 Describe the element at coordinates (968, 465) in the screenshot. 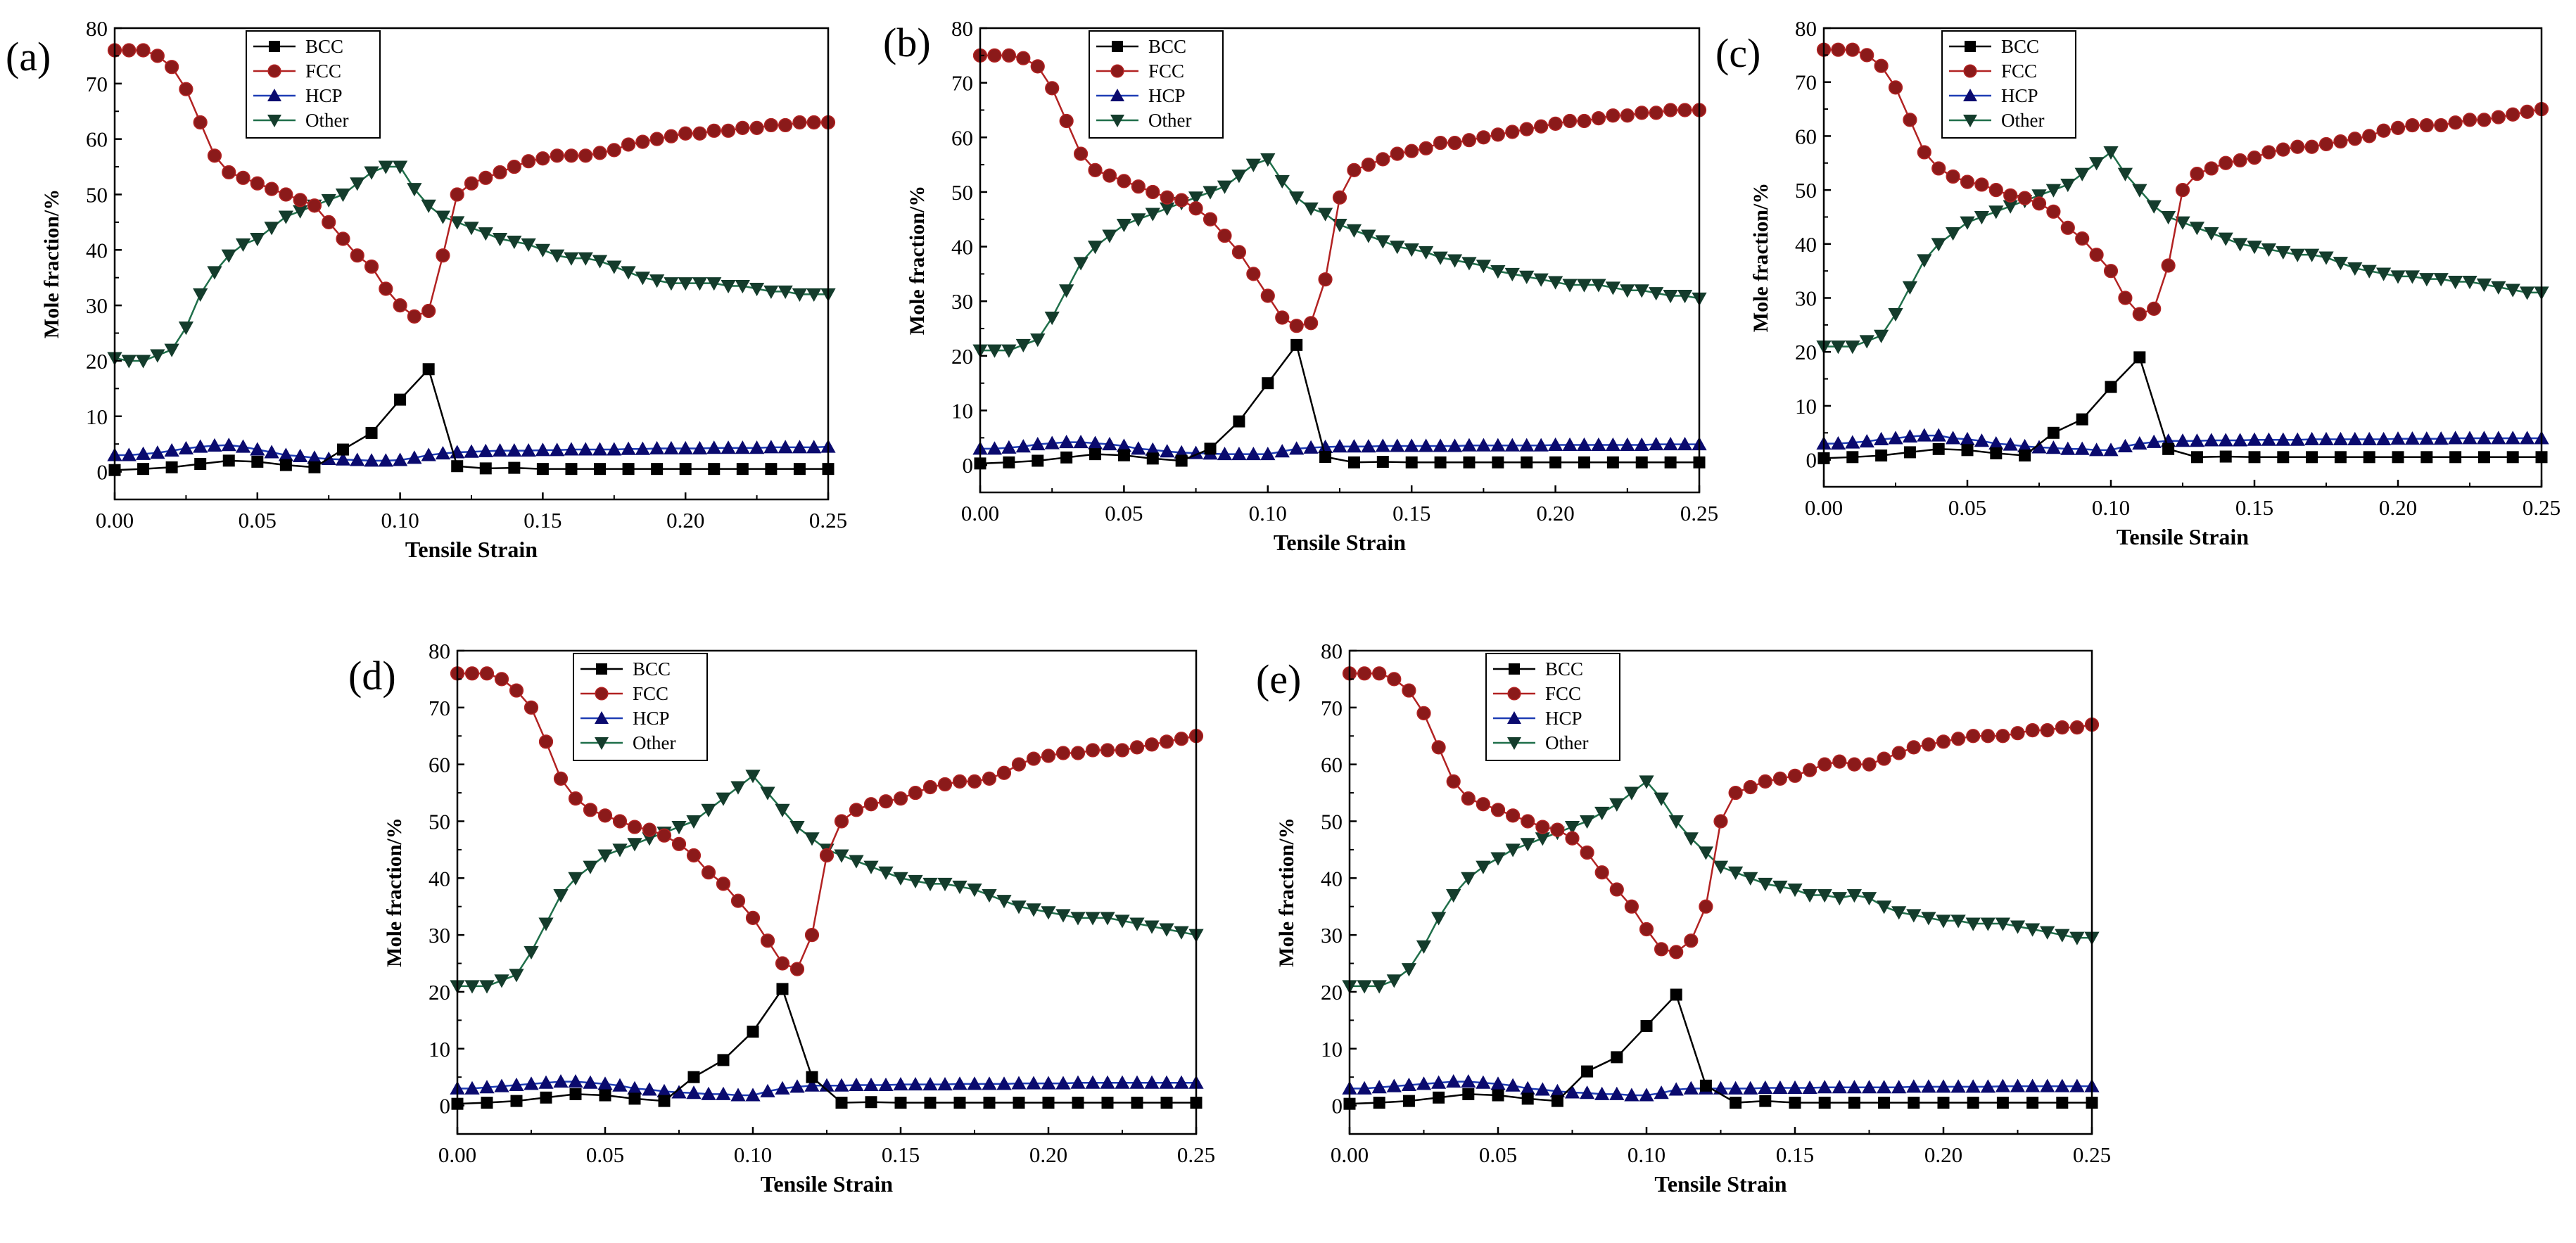

I see `y-tick-label: 0` at that location.